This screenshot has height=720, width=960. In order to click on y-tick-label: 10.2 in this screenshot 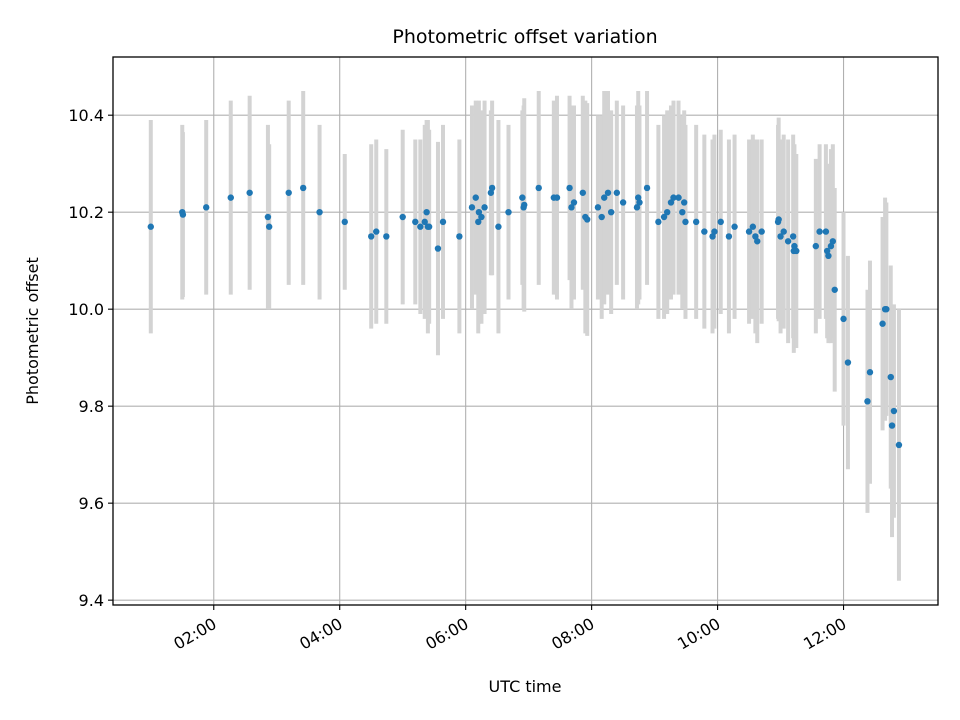, I will do `click(86, 212)`.